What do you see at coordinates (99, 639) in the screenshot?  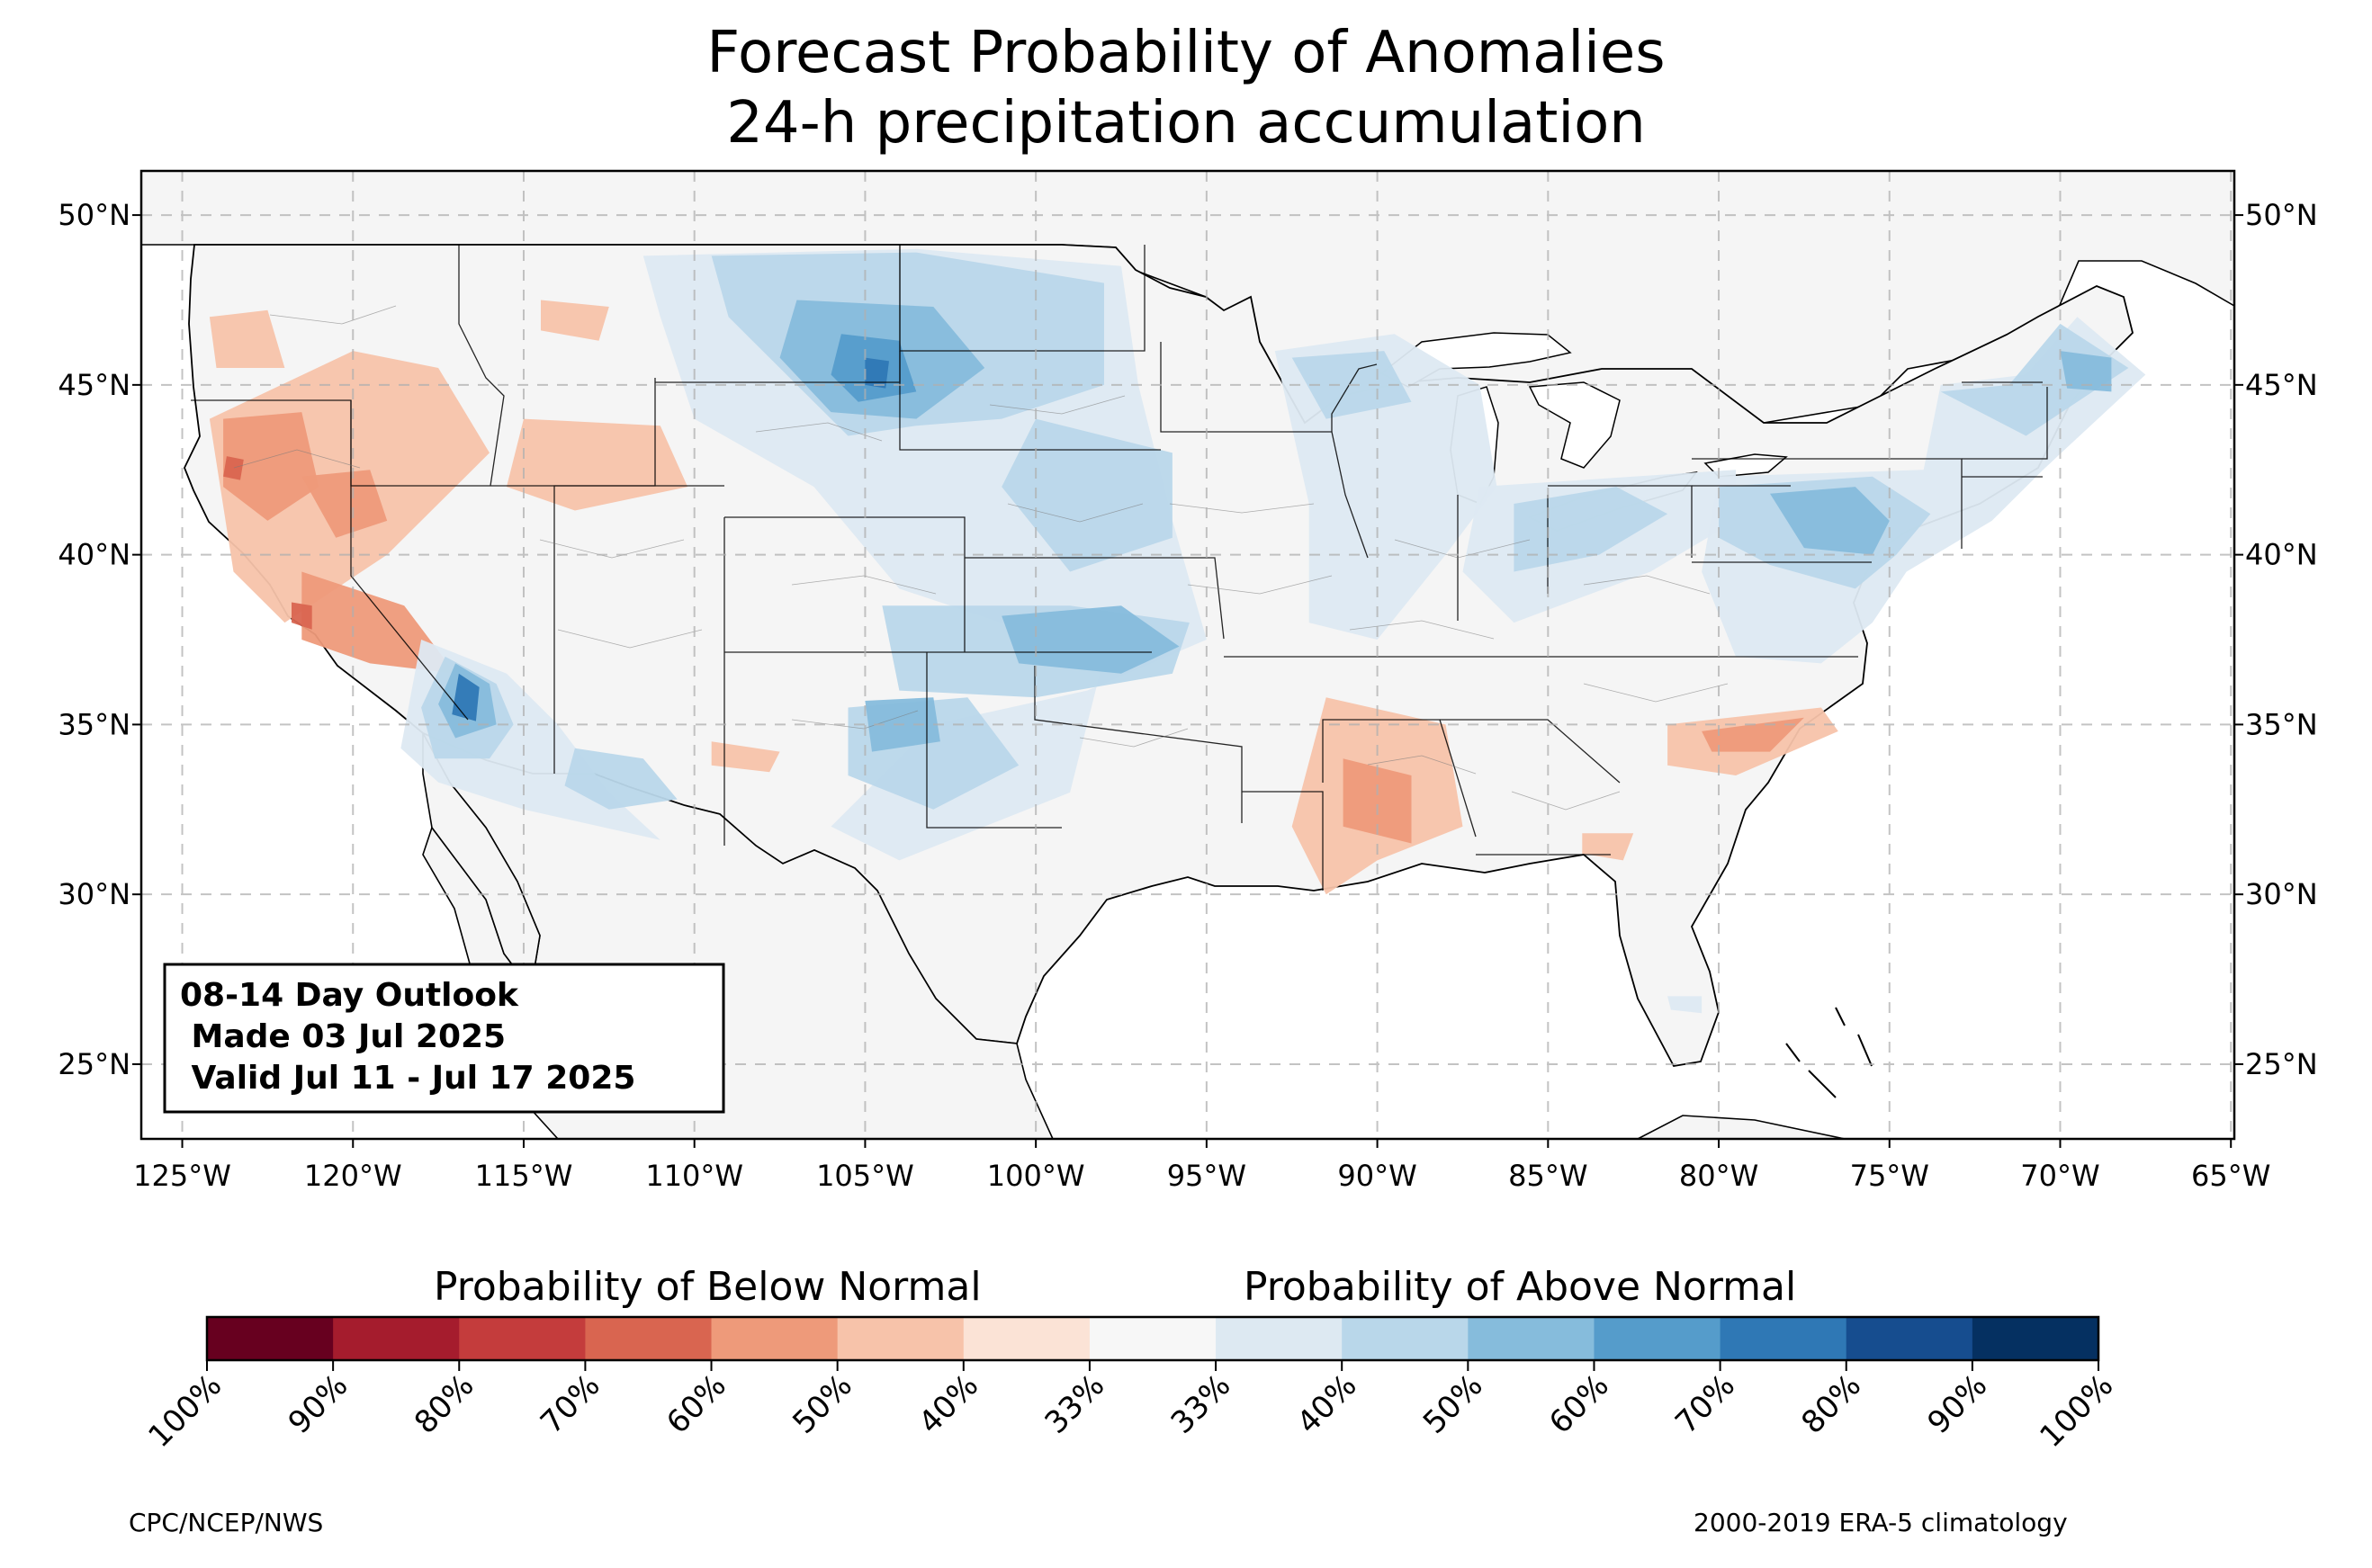 I see `latitude-labels-left: 50°N 45°N 40°N 35°N 30°N 25°N` at bounding box center [99, 639].